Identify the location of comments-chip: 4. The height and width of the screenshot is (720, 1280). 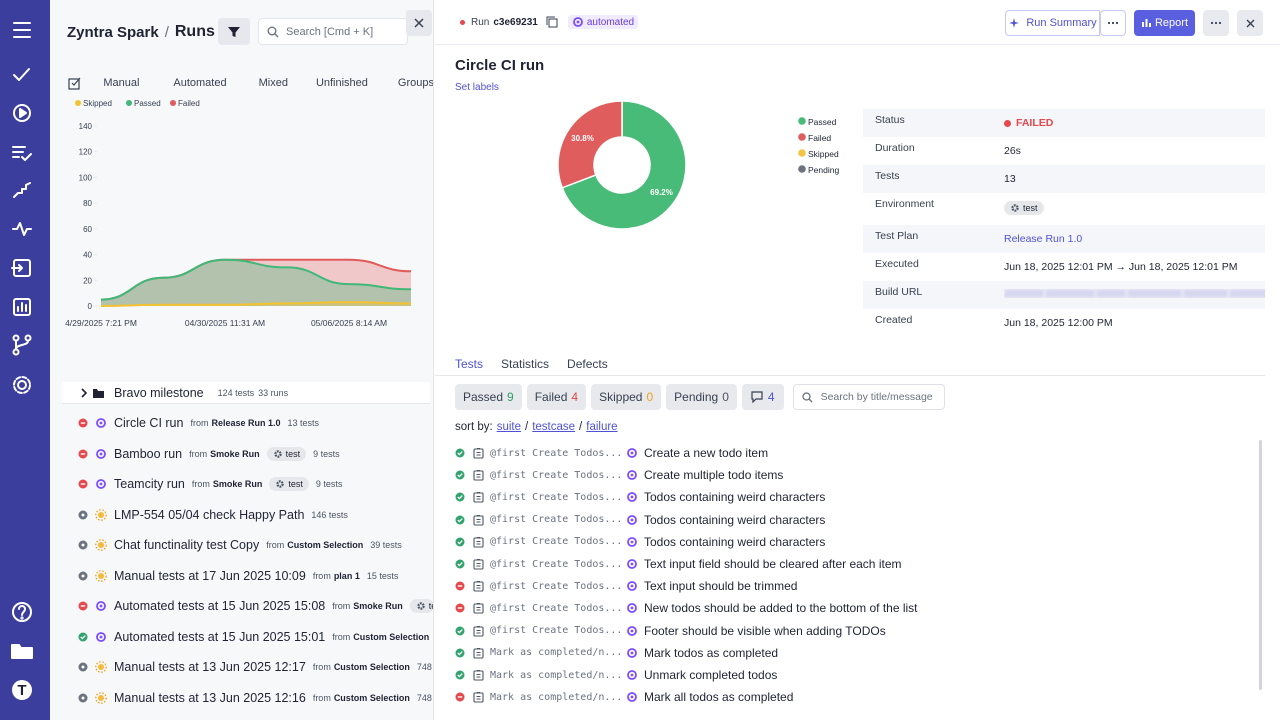
(762, 397).